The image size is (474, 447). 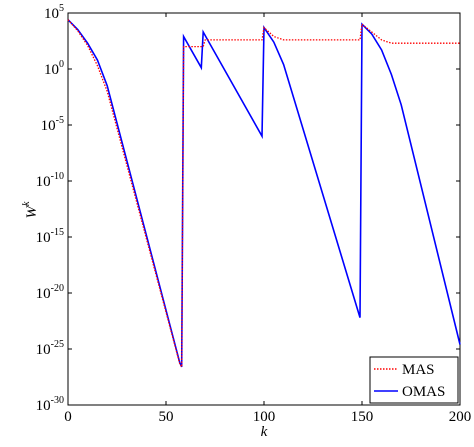 What do you see at coordinates (50, 236) in the screenshot?
I see `y-tick-label: 10⁻¹⁵` at bounding box center [50, 236].